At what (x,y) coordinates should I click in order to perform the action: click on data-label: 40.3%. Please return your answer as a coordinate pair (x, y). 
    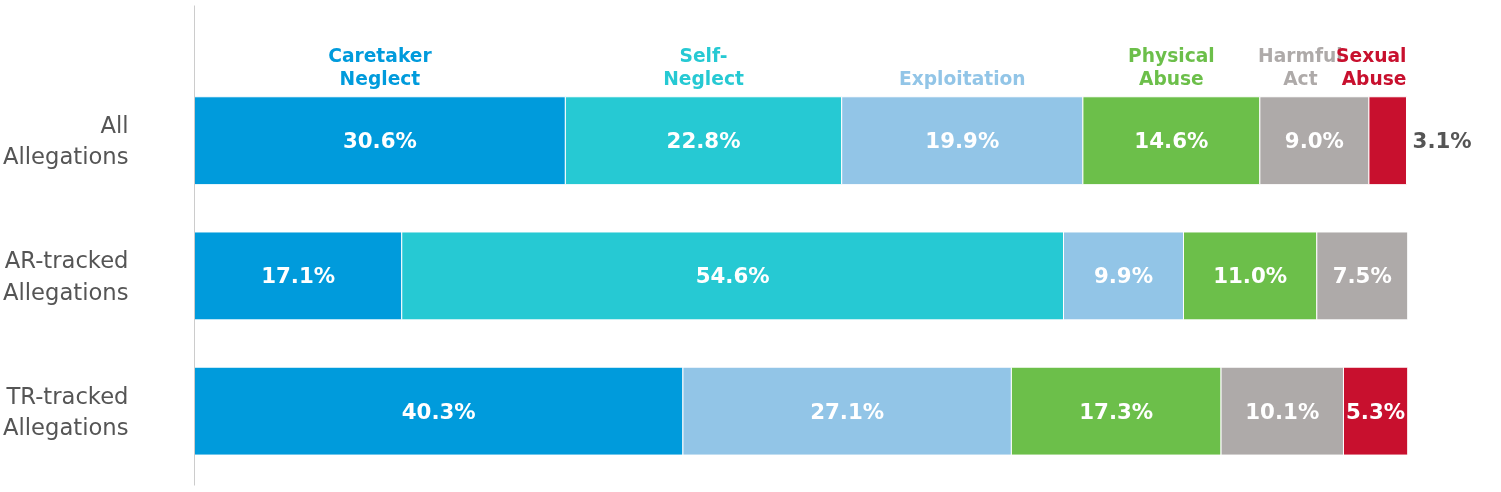
    Looking at the image, I should click on (438, 411).